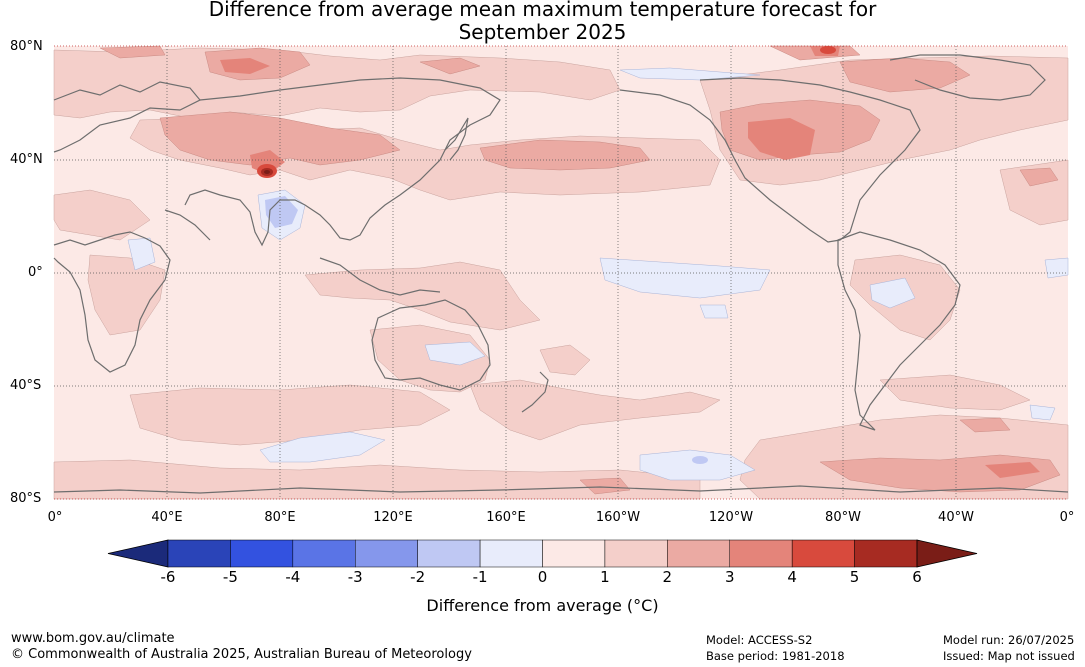  What do you see at coordinates (546, 112) in the screenshot?
I see `anomaly-hotspot-regions` at bounding box center [546, 112].